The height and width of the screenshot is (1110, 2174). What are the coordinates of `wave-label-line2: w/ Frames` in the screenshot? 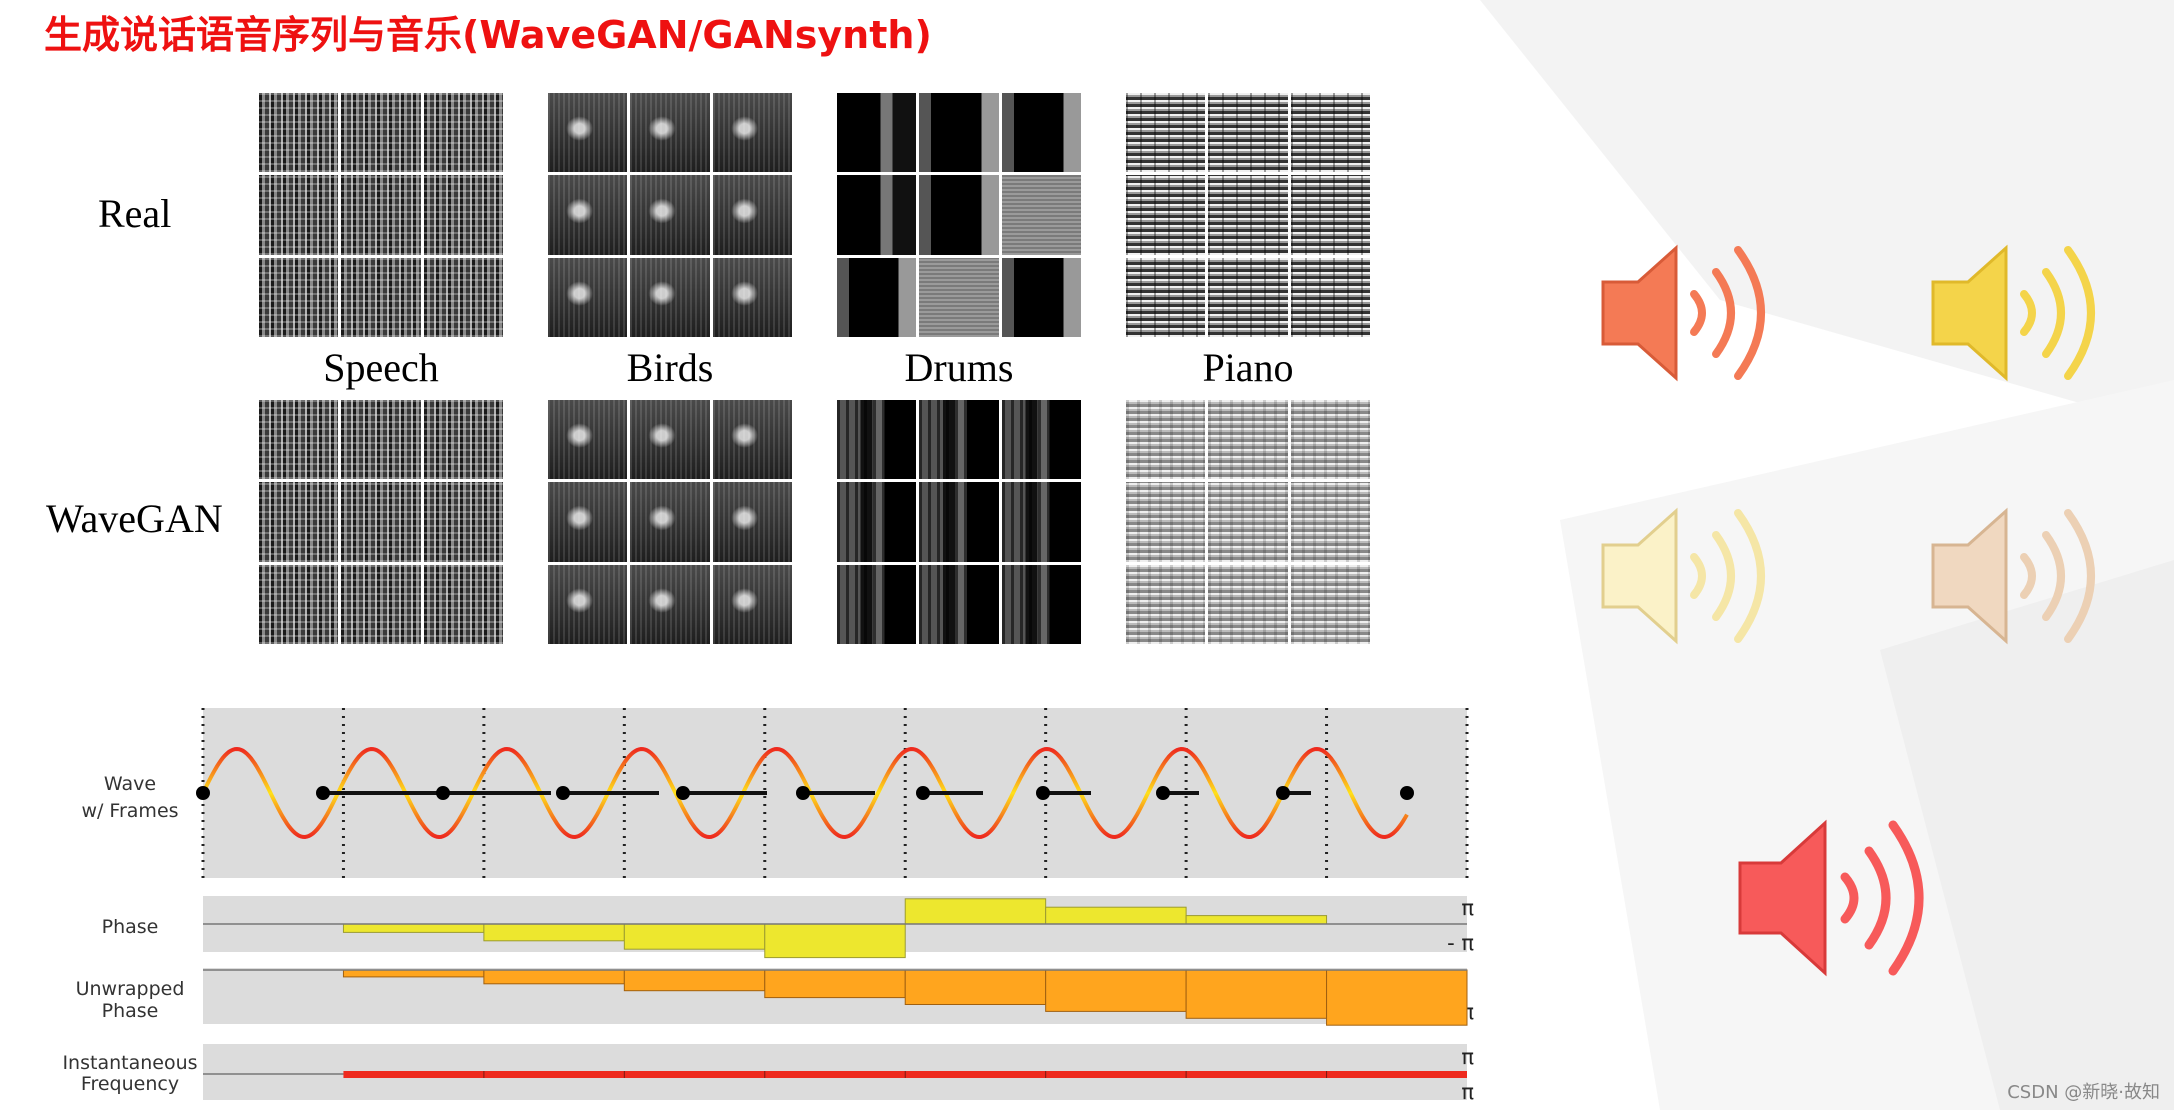 It's located at (129, 811).